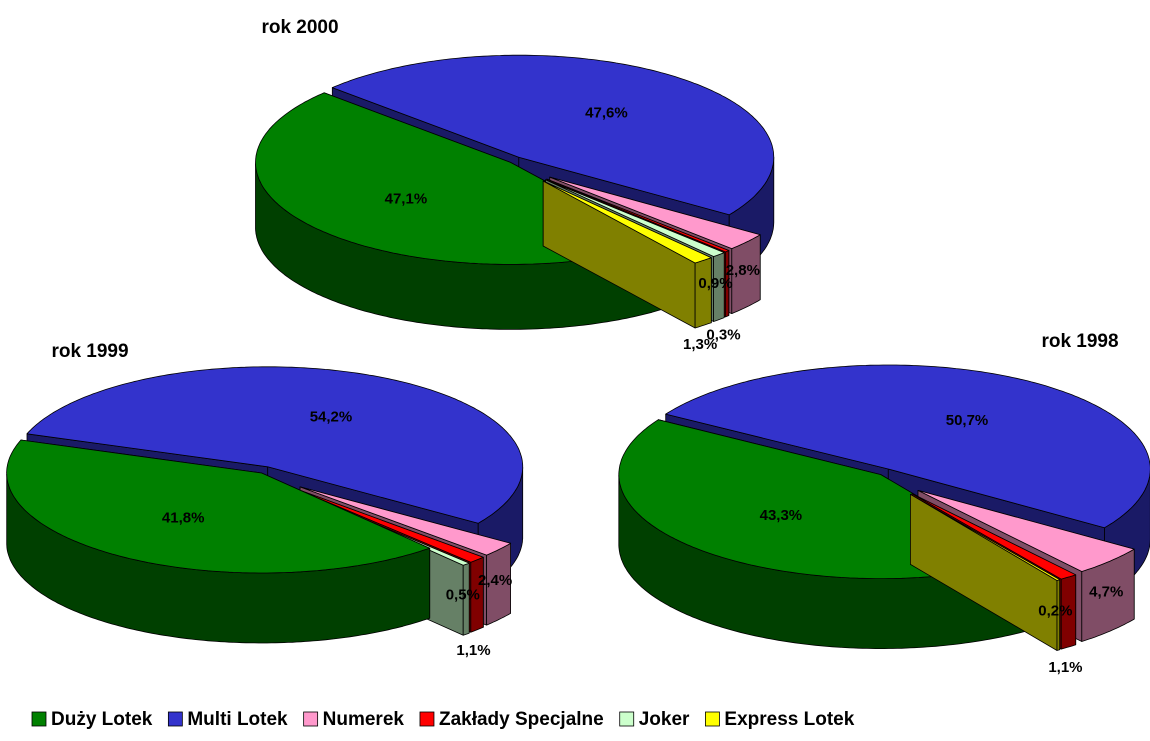 Image resolution: width=1150 pixels, height=741 pixels. Describe the element at coordinates (331, 417) in the screenshot. I see `data-label: 54,2%` at that location.